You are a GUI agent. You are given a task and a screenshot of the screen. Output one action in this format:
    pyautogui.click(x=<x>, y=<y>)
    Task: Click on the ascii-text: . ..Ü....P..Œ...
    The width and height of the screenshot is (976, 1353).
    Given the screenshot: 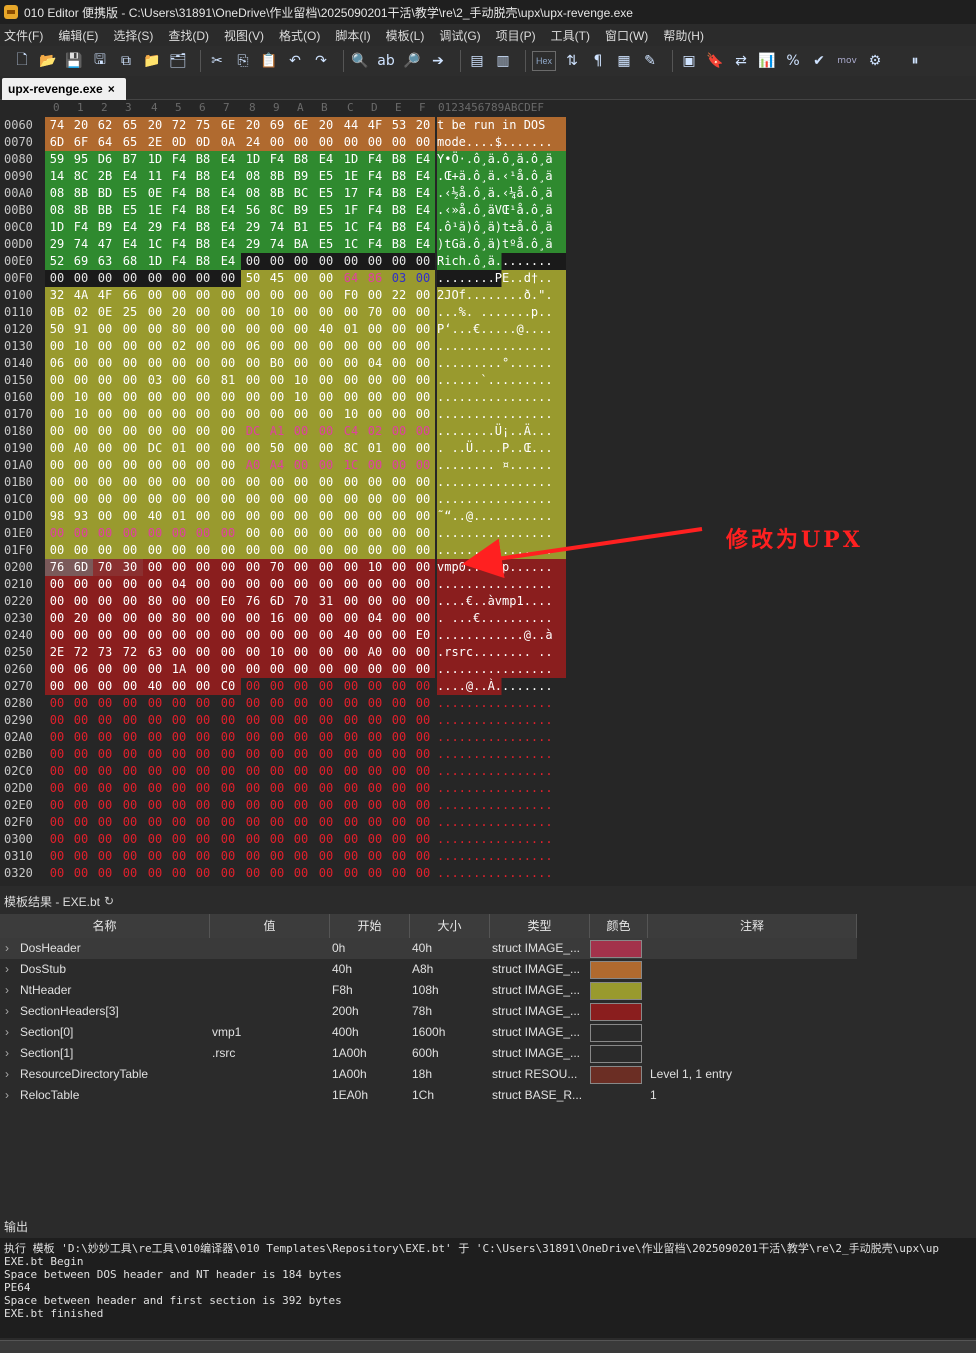 What is the action you would take?
    pyautogui.click(x=501, y=448)
    